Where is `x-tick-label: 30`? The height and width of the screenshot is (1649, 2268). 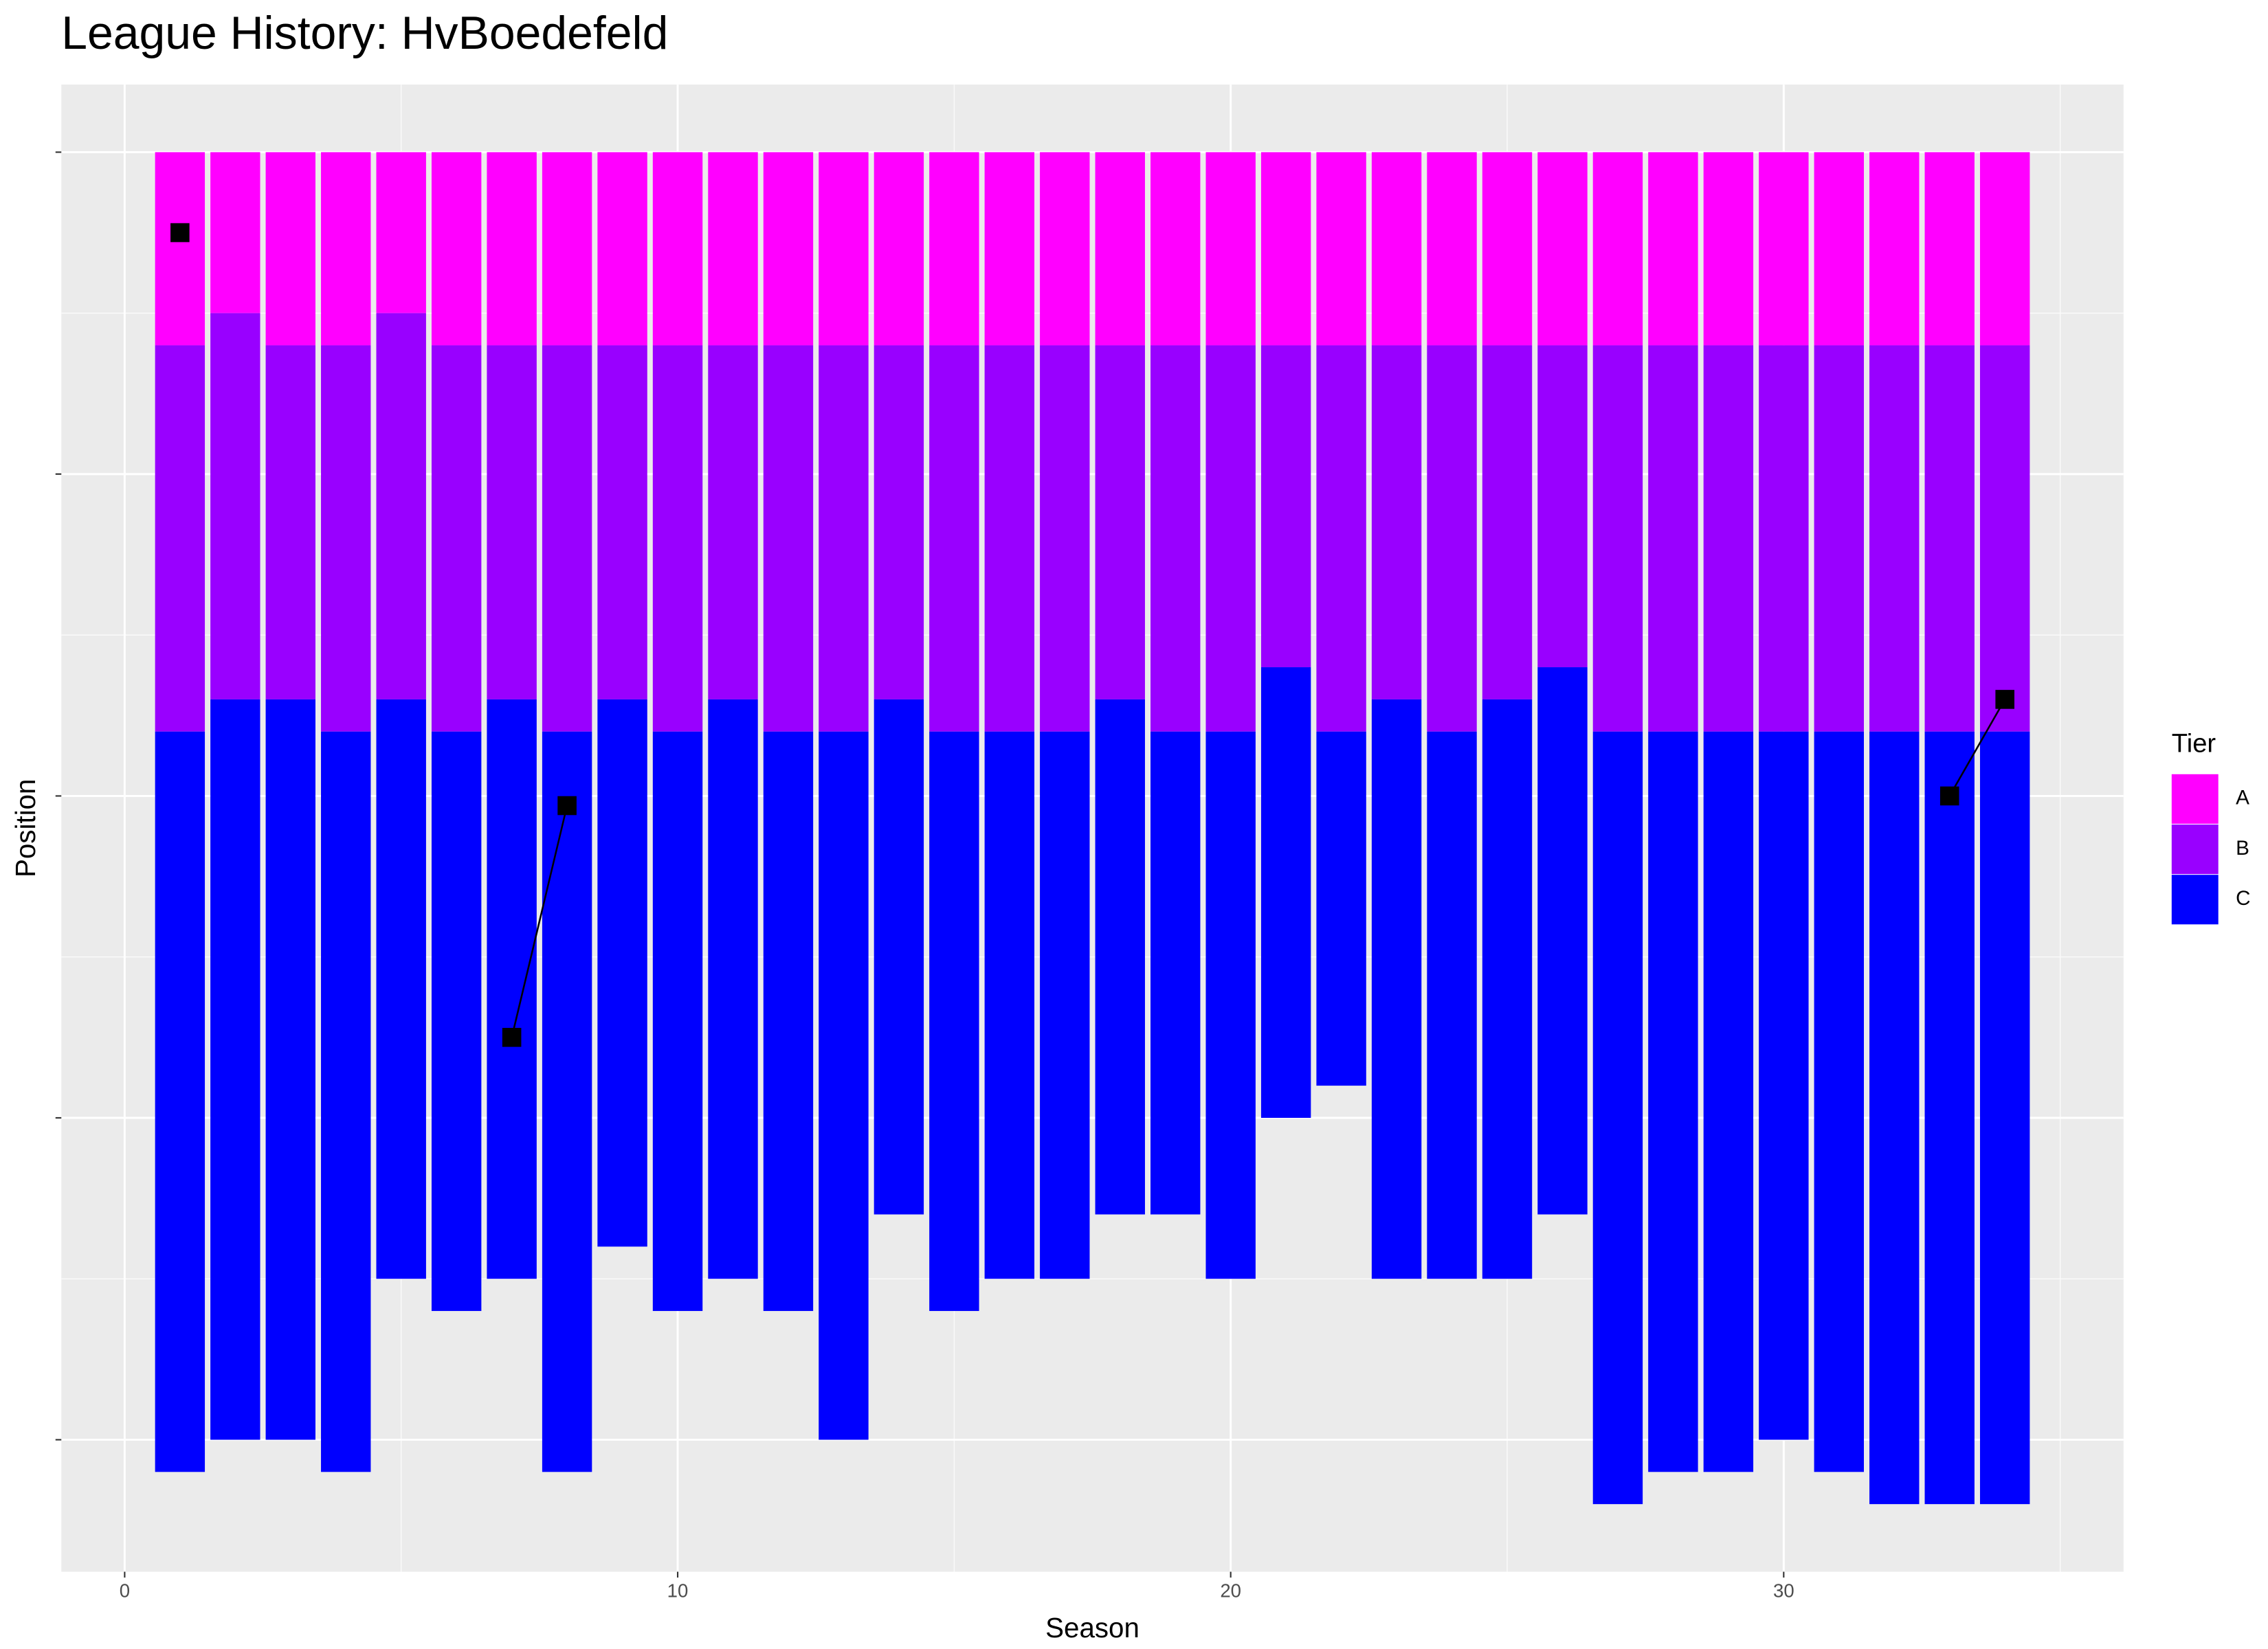 x-tick-label: 30 is located at coordinates (1784, 1591).